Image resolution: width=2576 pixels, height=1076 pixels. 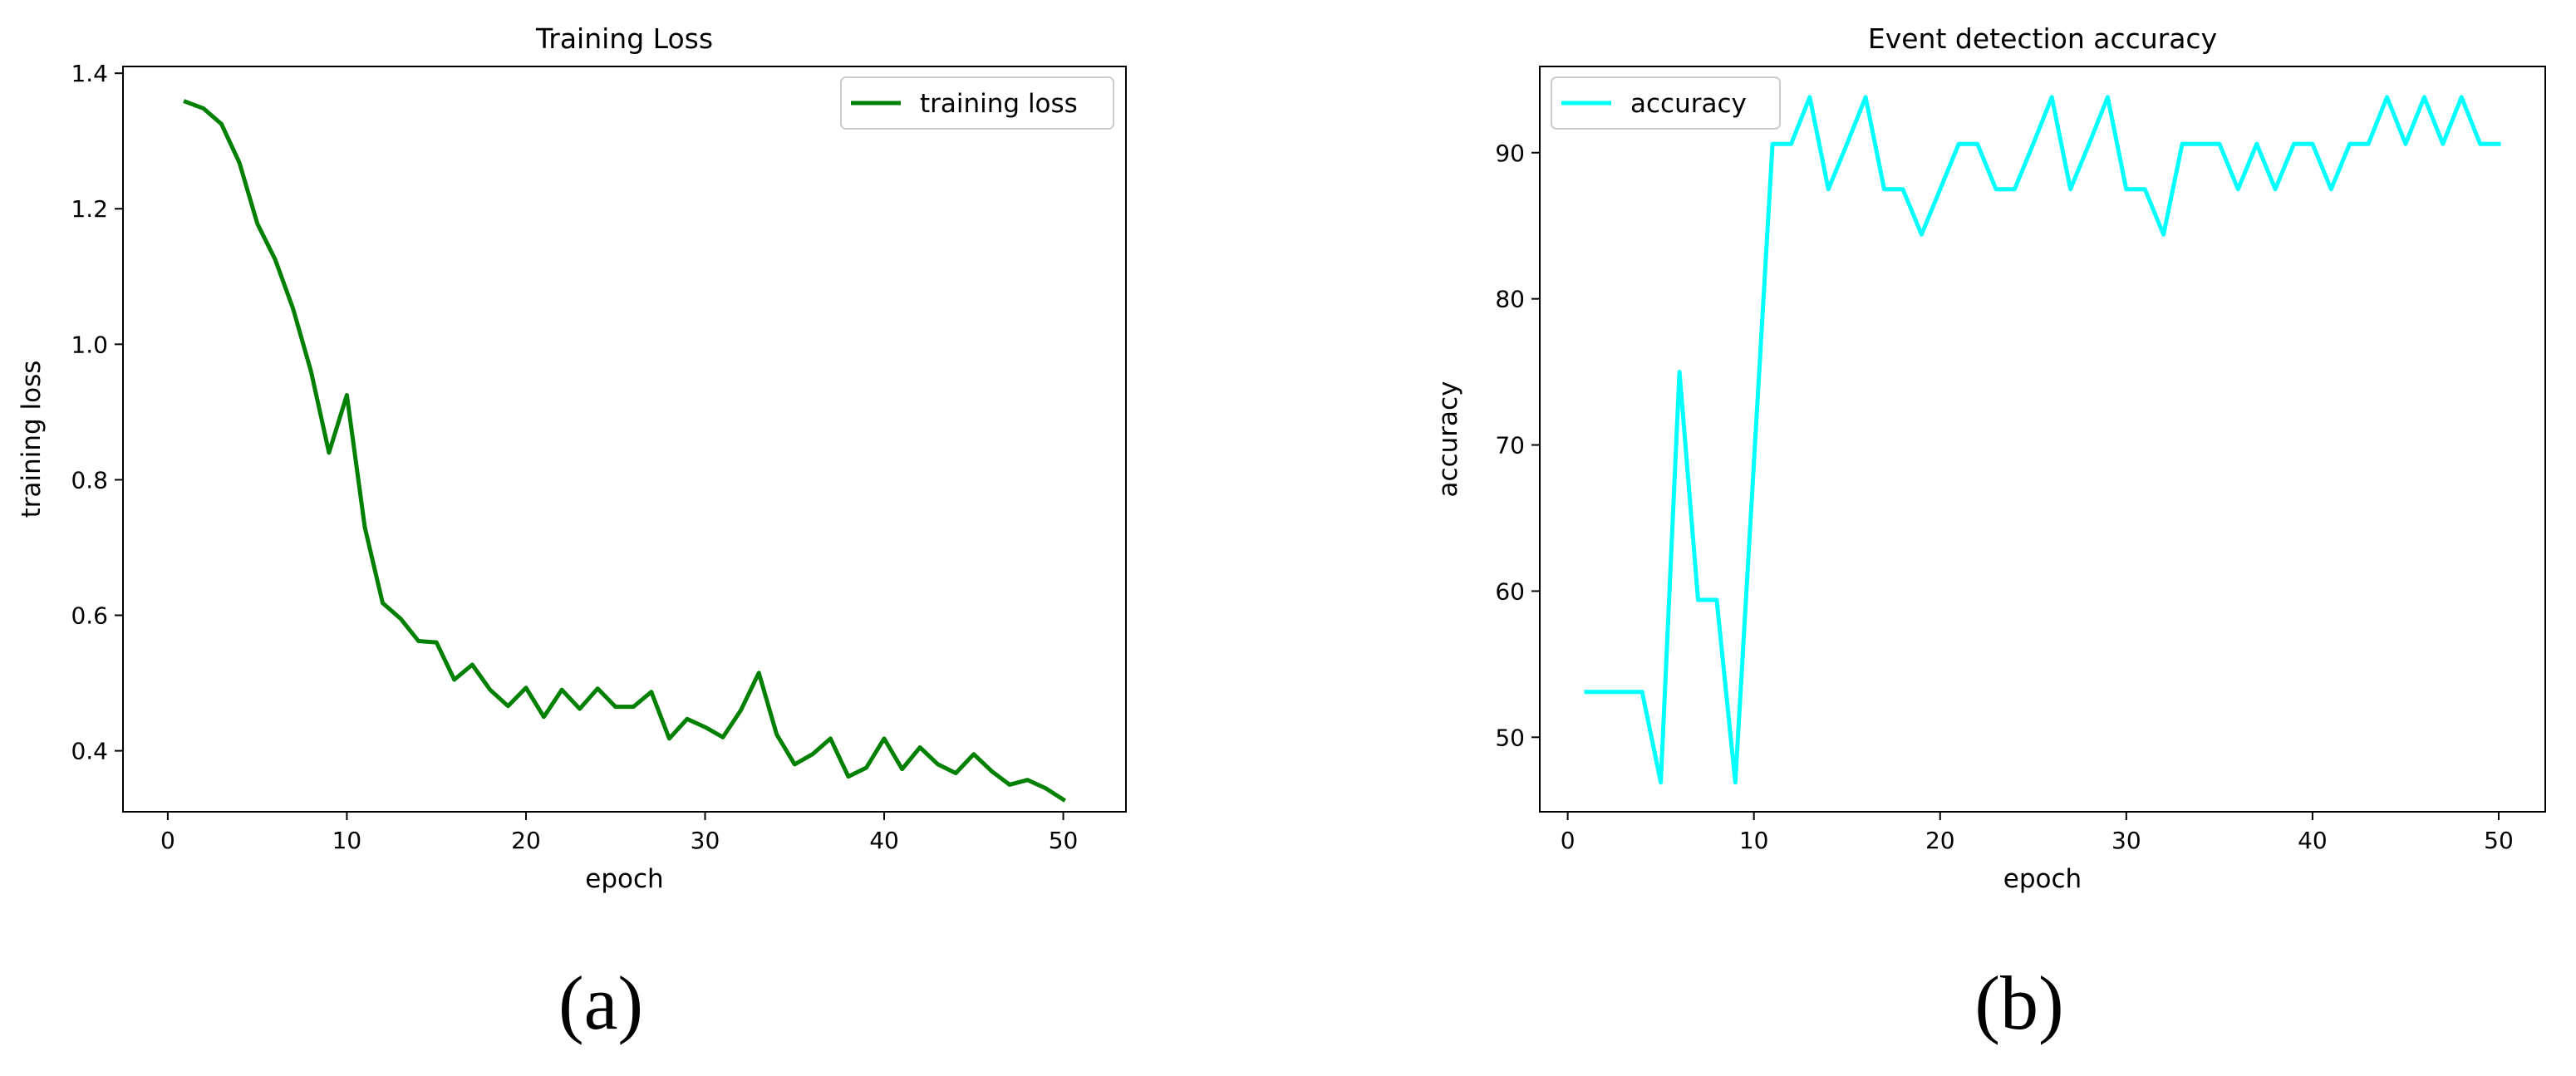 I want to click on y-tick-label: 1.0, so click(x=89, y=344).